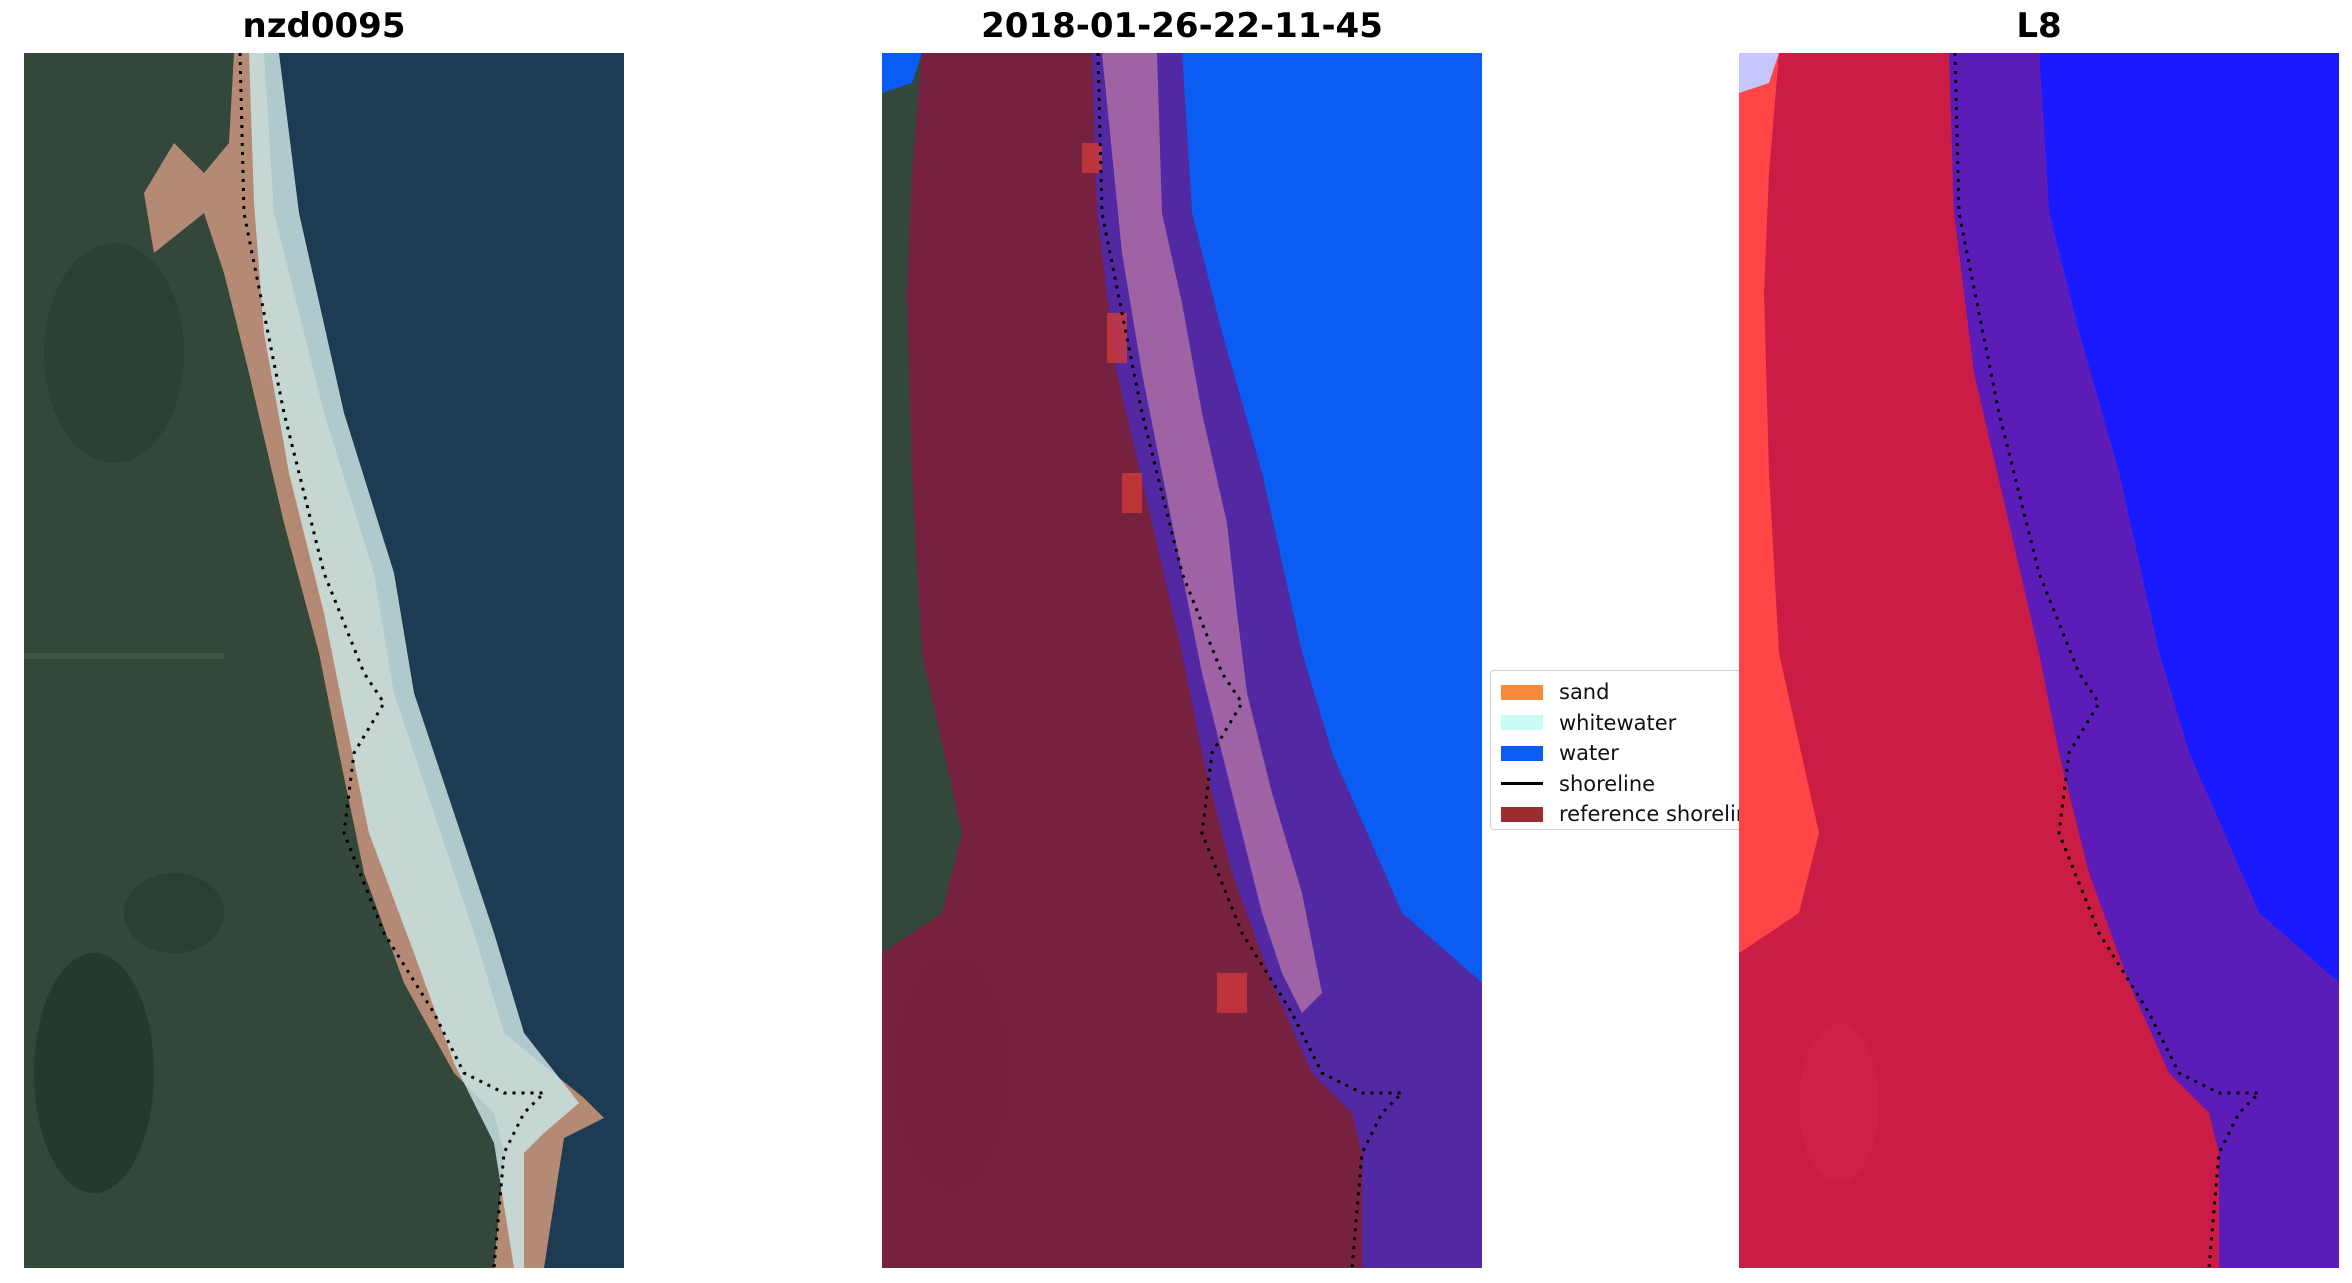 This screenshot has width=2352, height=1283. Describe the element at coordinates (1522, 814) in the screenshot. I see `reference-shoreline-swatch` at that location.